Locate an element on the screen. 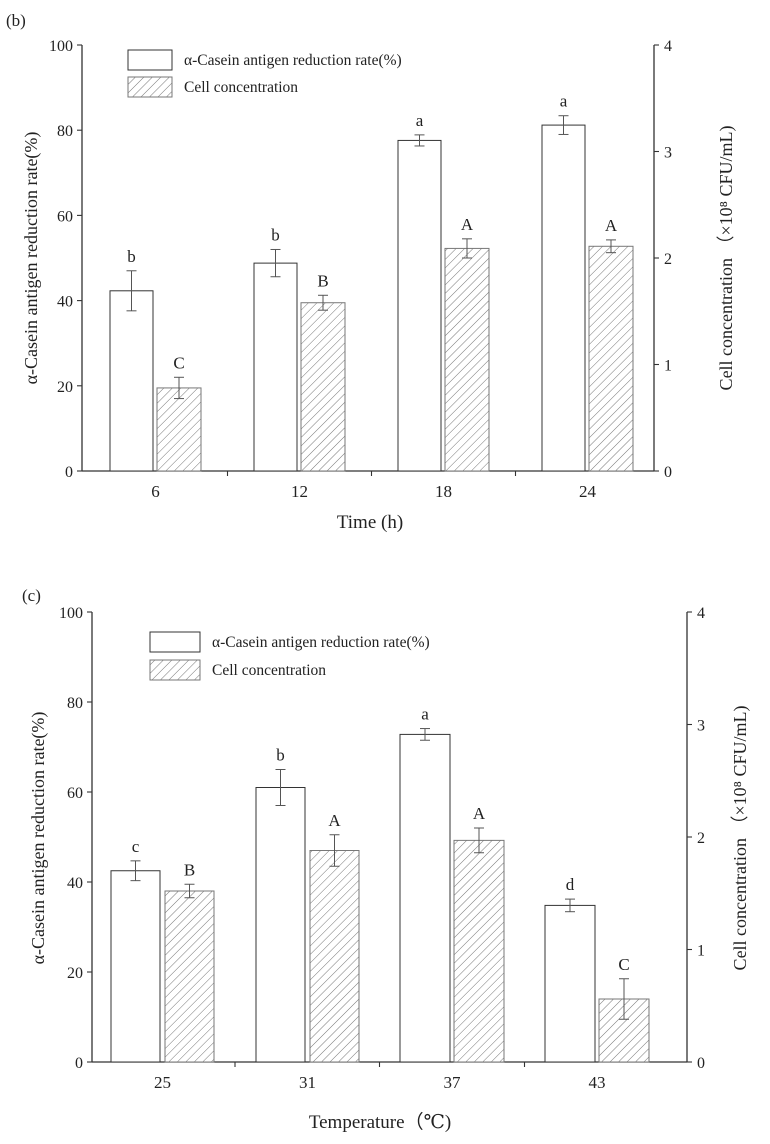  x-axis-label: Time (h) is located at coordinates (370, 522).